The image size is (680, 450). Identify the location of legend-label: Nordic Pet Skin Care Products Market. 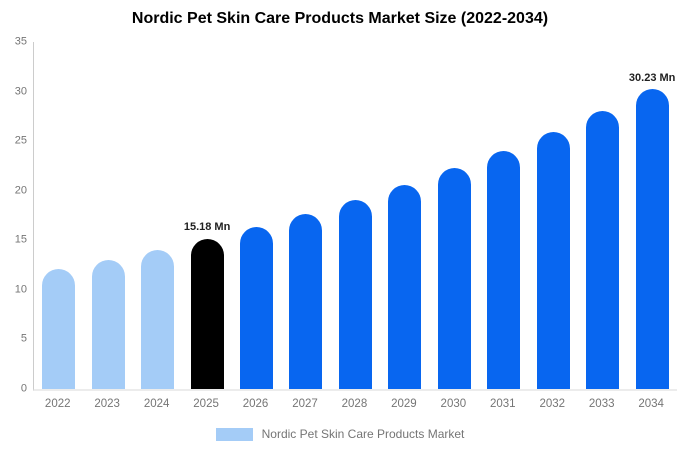
(363, 434).